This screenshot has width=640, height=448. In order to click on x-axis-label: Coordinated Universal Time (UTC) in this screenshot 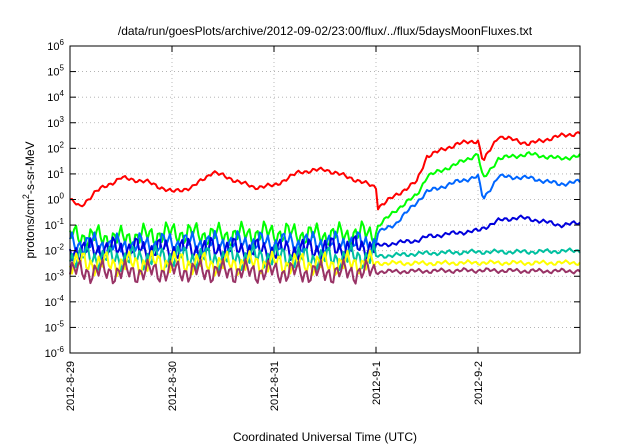, I will do `click(325, 437)`.